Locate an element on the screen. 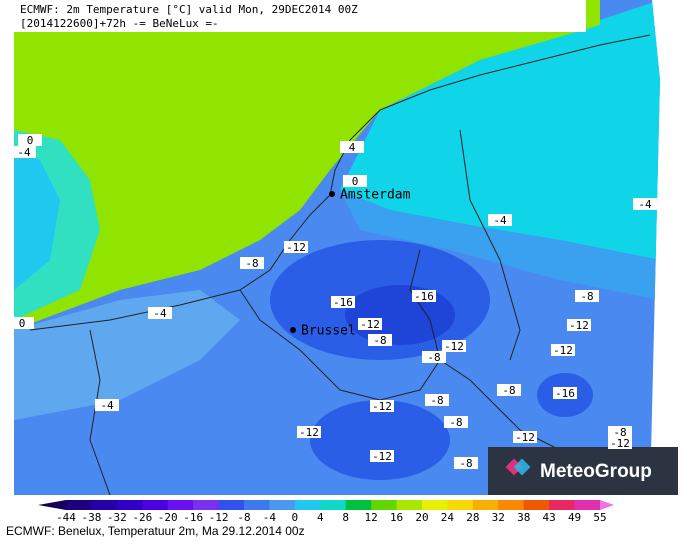 This screenshot has width=699, height=550. contour-label: 4 is located at coordinates (352, 147).